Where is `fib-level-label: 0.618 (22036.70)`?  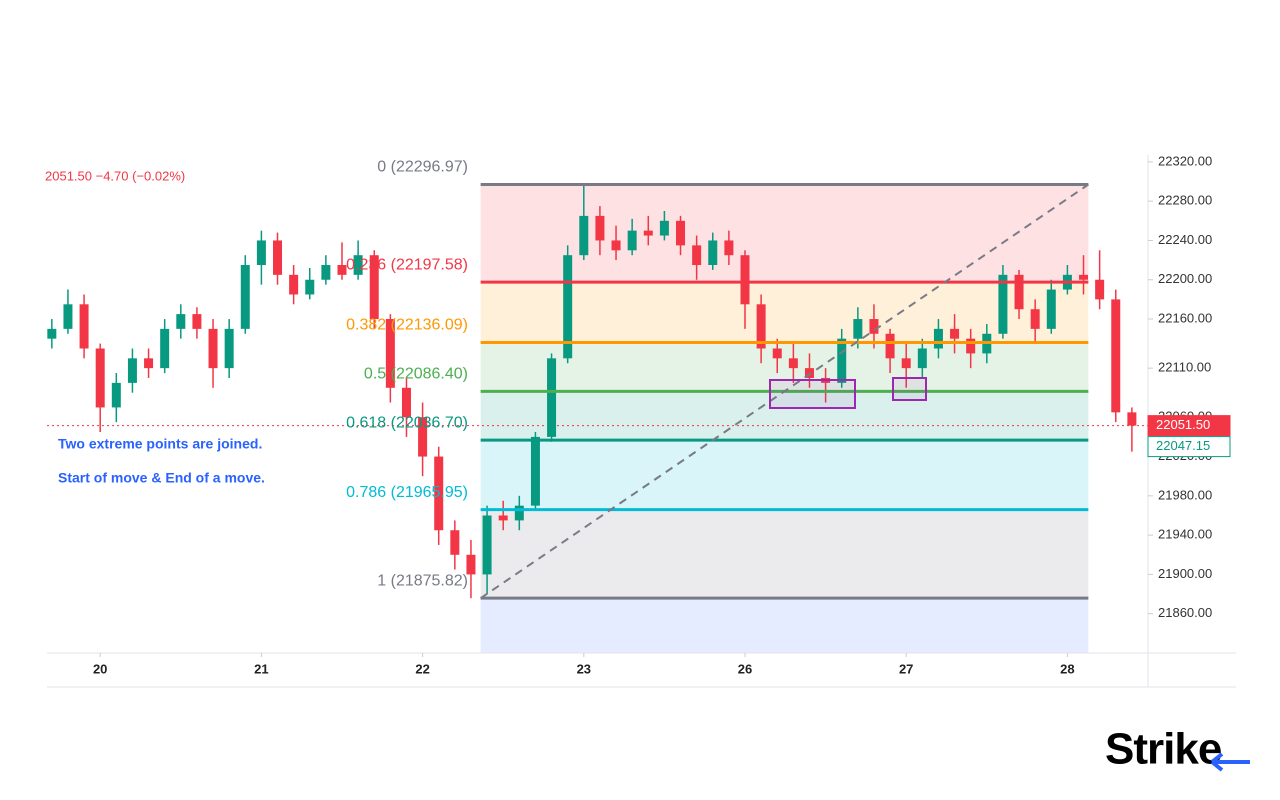
fib-level-label: 0.618 (22036.70) is located at coordinates (407, 422).